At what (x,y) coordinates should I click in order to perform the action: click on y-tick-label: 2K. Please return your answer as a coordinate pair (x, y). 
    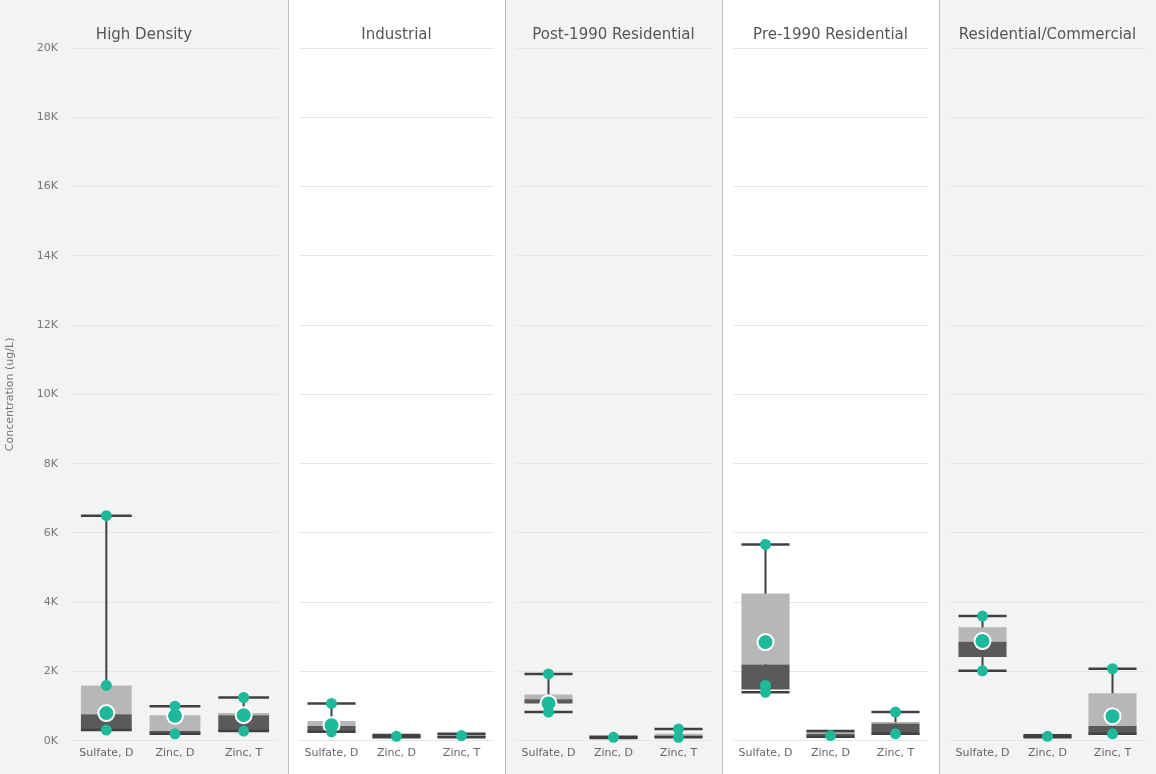
    Looking at the image, I should click on (51, 671).